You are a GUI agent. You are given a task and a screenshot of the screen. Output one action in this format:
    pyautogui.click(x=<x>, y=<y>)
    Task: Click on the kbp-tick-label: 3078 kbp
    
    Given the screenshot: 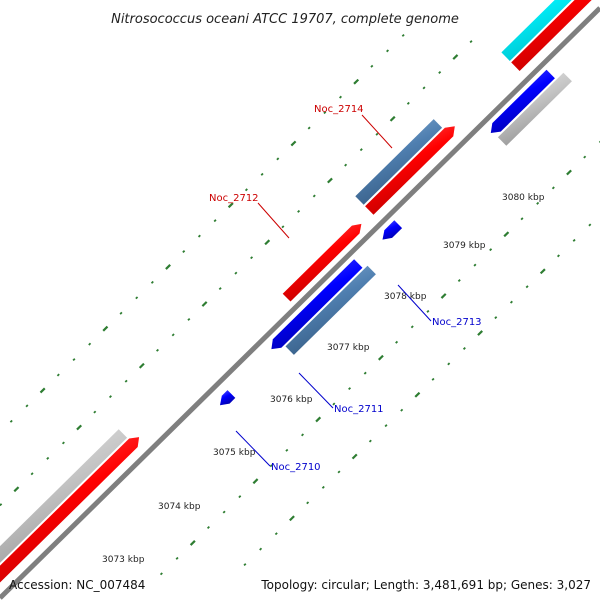 What is the action you would take?
    pyautogui.click(x=405, y=297)
    